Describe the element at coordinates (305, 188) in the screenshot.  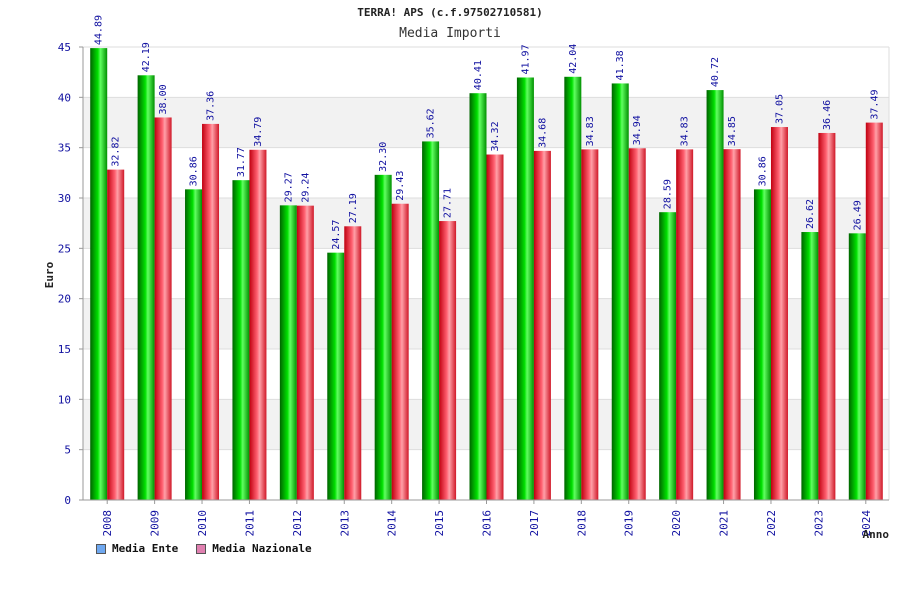
I see `data-label: 29.24` at that location.